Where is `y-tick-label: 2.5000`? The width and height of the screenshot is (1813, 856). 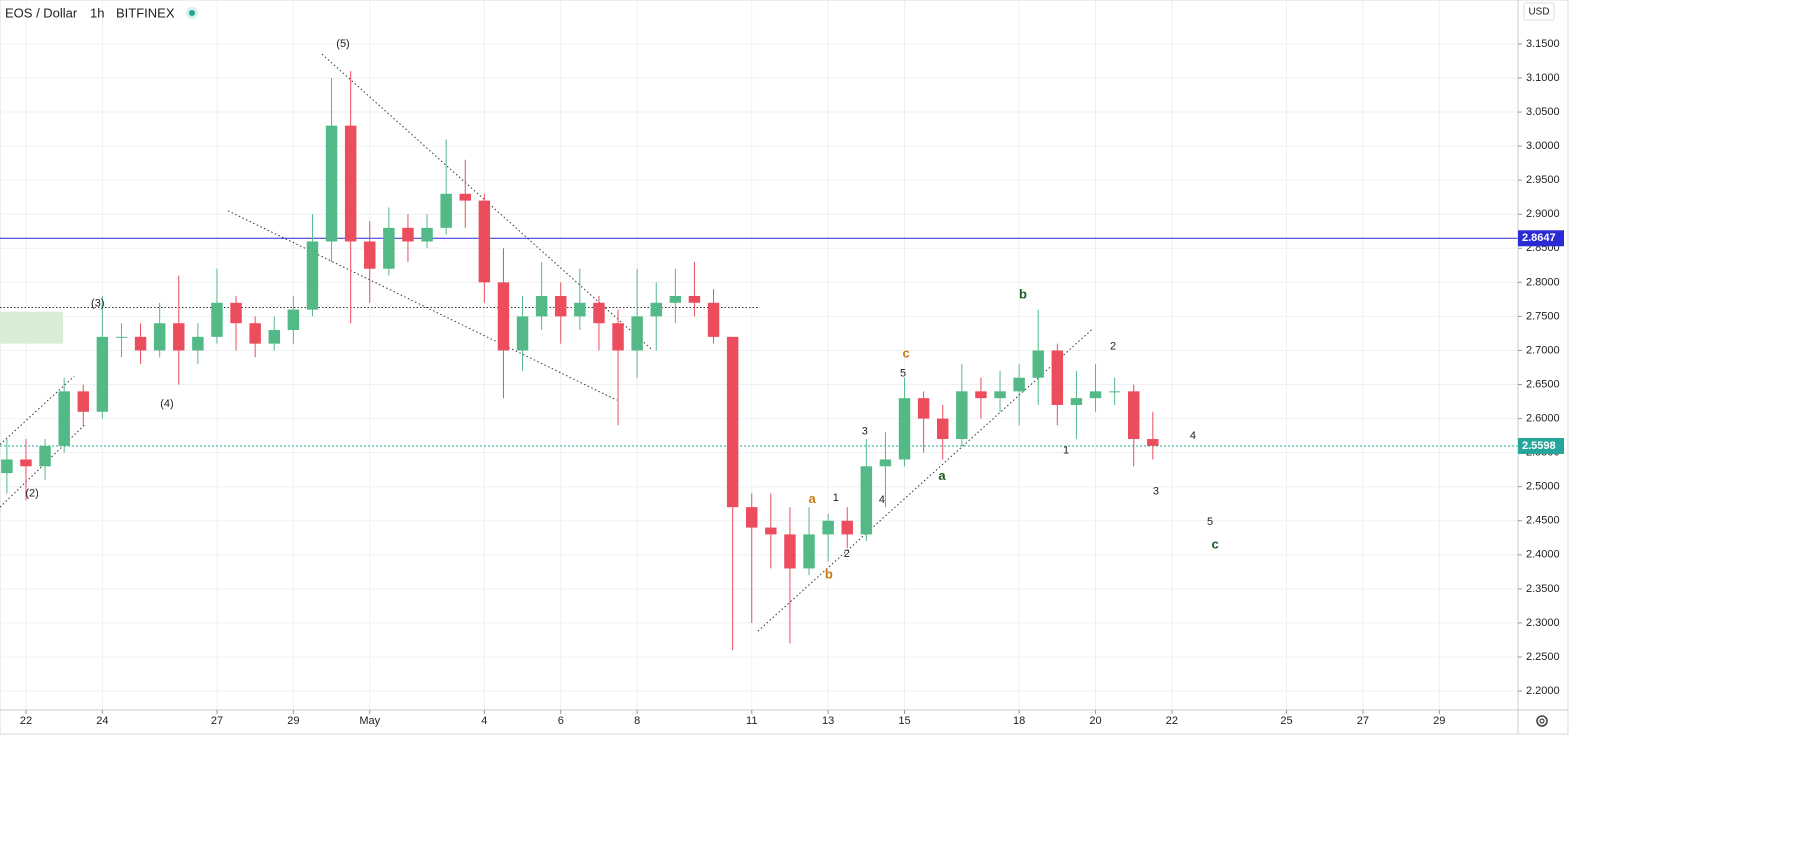 y-tick-label: 2.5000 is located at coordinates (1543, 487).